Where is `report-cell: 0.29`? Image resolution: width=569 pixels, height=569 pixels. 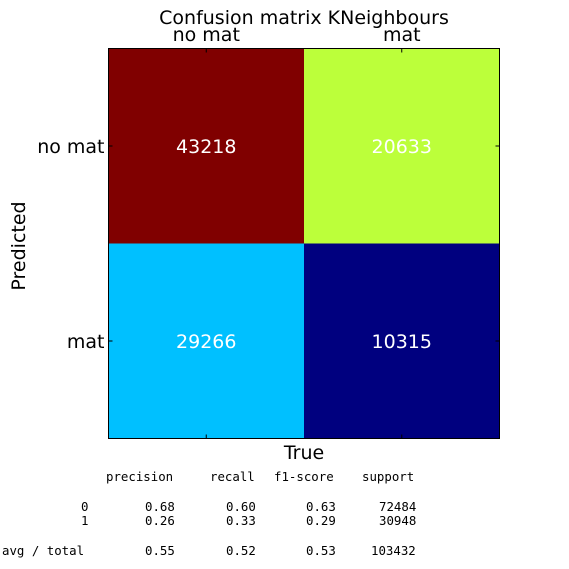
report-cell: 0.29 is located at coordinates (321, 521).